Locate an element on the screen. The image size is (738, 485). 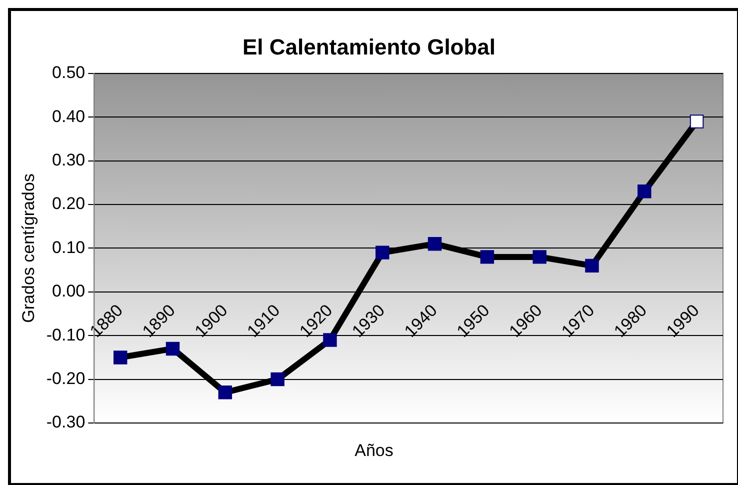
y-tick-label: 0.30 is located at coordinates (69, 160).